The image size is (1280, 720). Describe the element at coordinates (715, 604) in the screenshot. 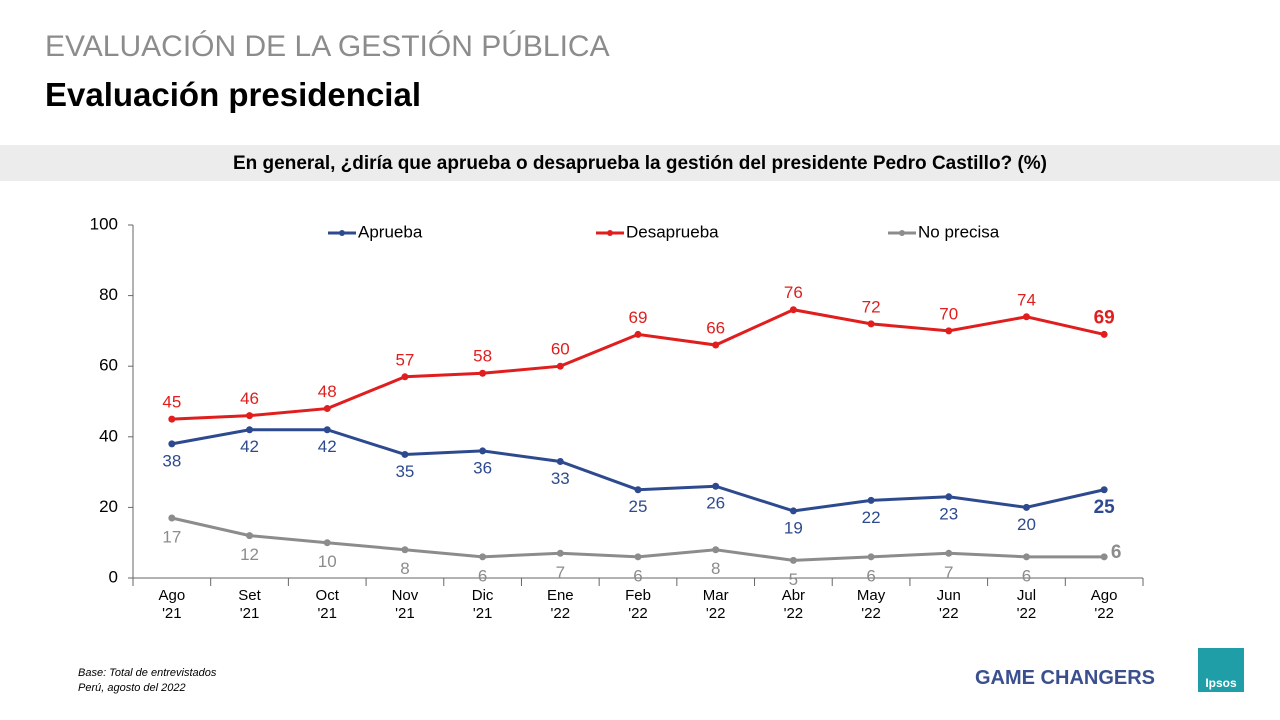

I see `x-tick-label: Mar '22` at that location.